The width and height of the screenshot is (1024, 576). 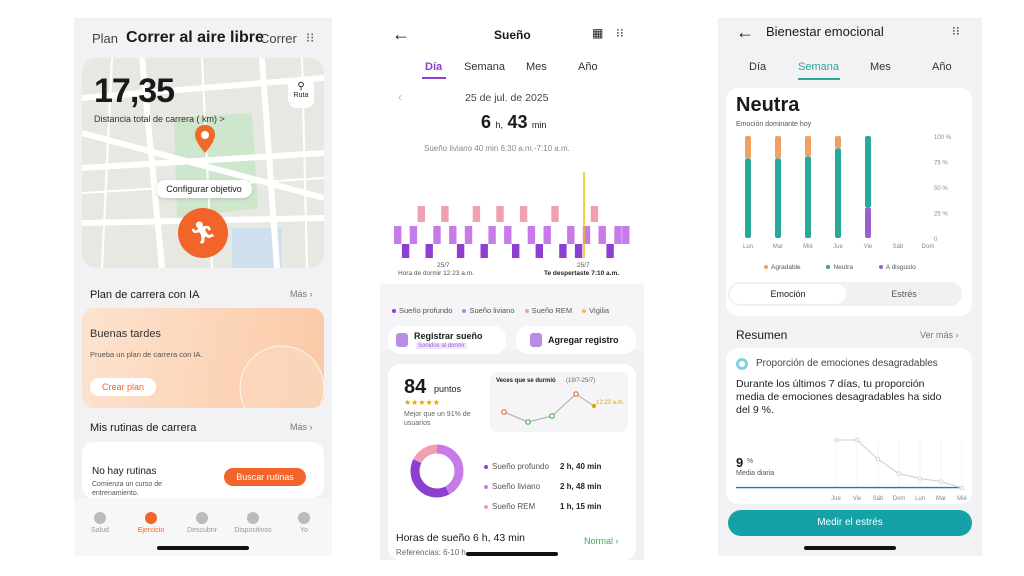 I want to click on create-plan-button: Crear plan, so click(x=123, y=387).